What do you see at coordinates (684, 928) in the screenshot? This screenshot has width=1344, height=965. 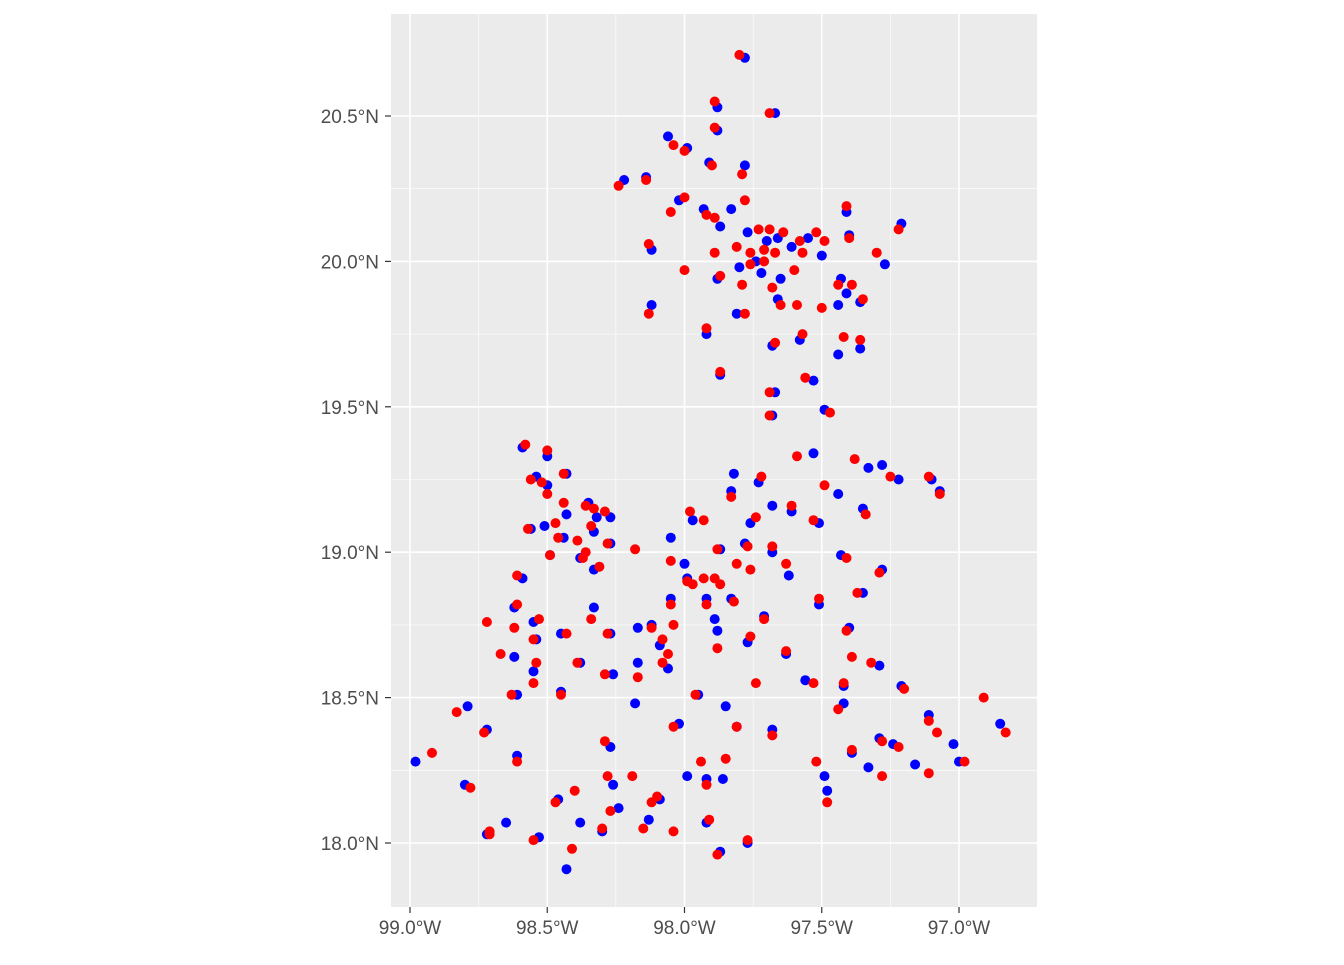 I see `x-tick-label: 98.0°W` at bounding box center [684, 928].